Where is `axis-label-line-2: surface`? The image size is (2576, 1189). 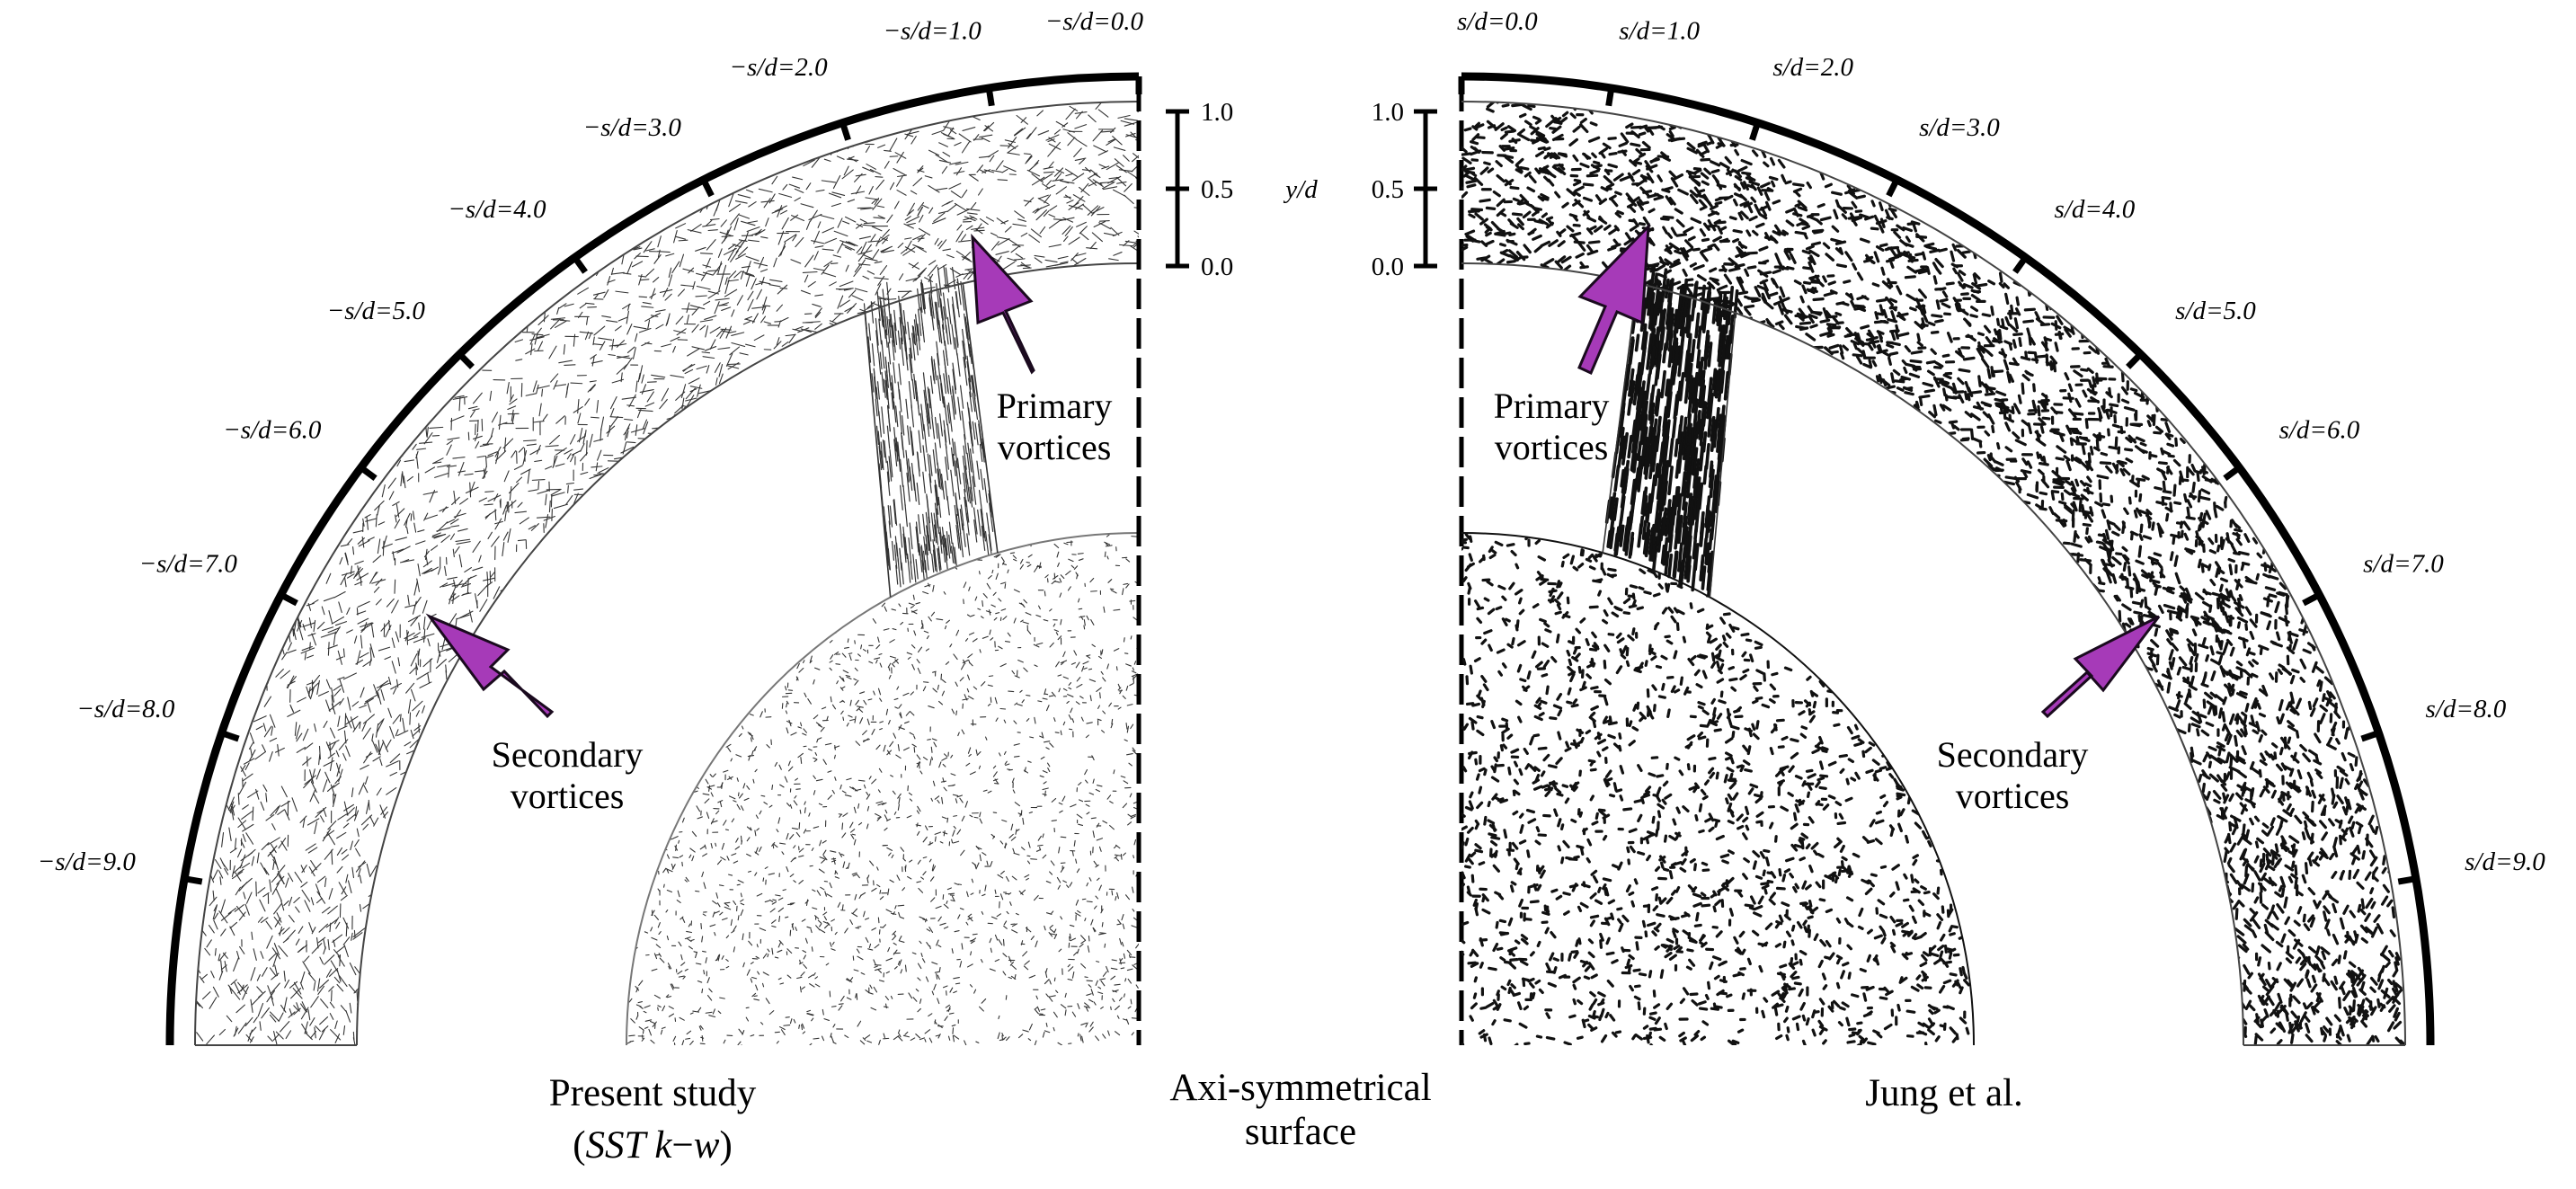 axis-label-line-2: surface is located at coordinates (1300, 1132).